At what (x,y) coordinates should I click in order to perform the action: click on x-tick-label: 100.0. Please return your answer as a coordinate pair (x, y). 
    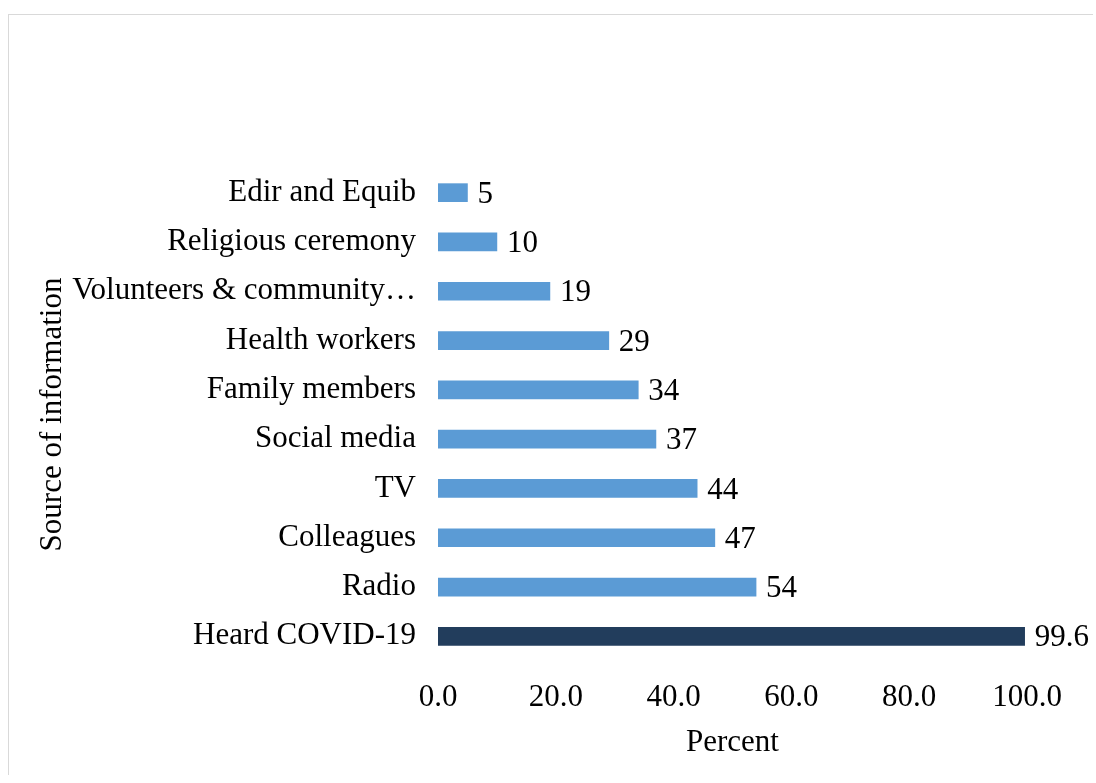
    Looking at the image, I should click on (1027, 695).